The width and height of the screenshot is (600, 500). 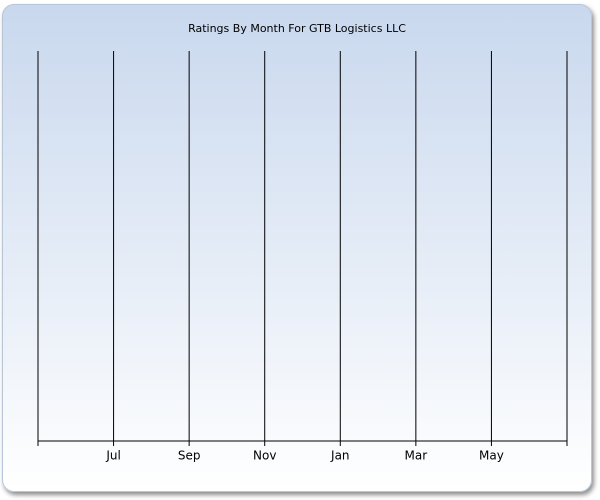 I want to click on x-tick-label: May, so click(x=491, y=456).